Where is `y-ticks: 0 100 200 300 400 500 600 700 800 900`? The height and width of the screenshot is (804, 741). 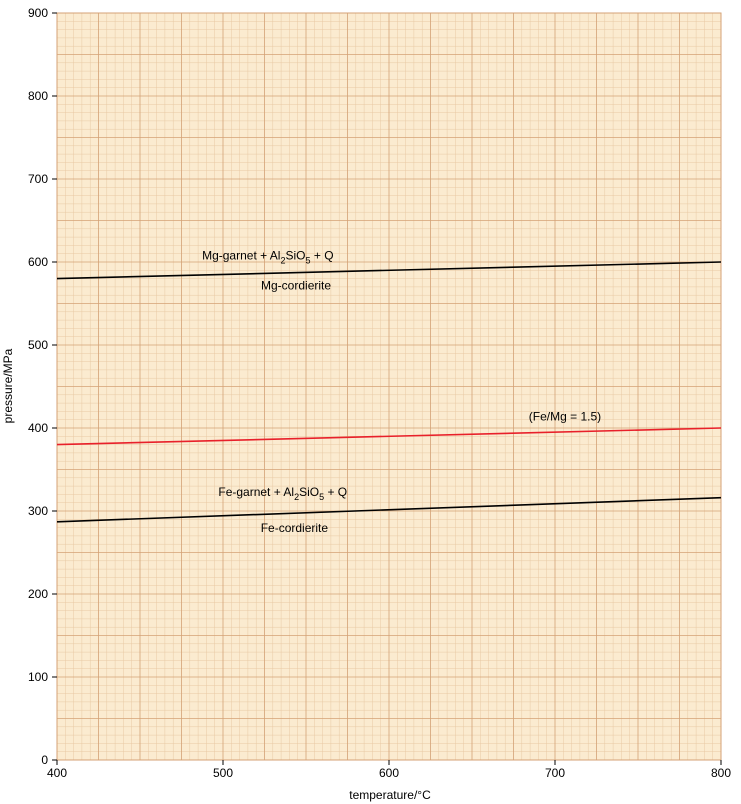
y-ticks: 0 100 200 300 400 500 600 700 800 900 is located at coordinates (42, 386).